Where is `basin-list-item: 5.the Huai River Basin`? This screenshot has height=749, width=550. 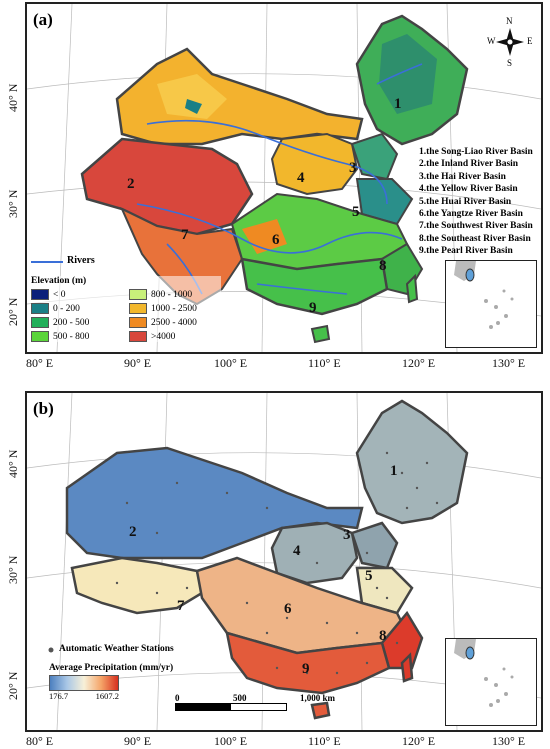
basin-list-item: 5.the Huai River Basin is located at coordinates (465, 201).